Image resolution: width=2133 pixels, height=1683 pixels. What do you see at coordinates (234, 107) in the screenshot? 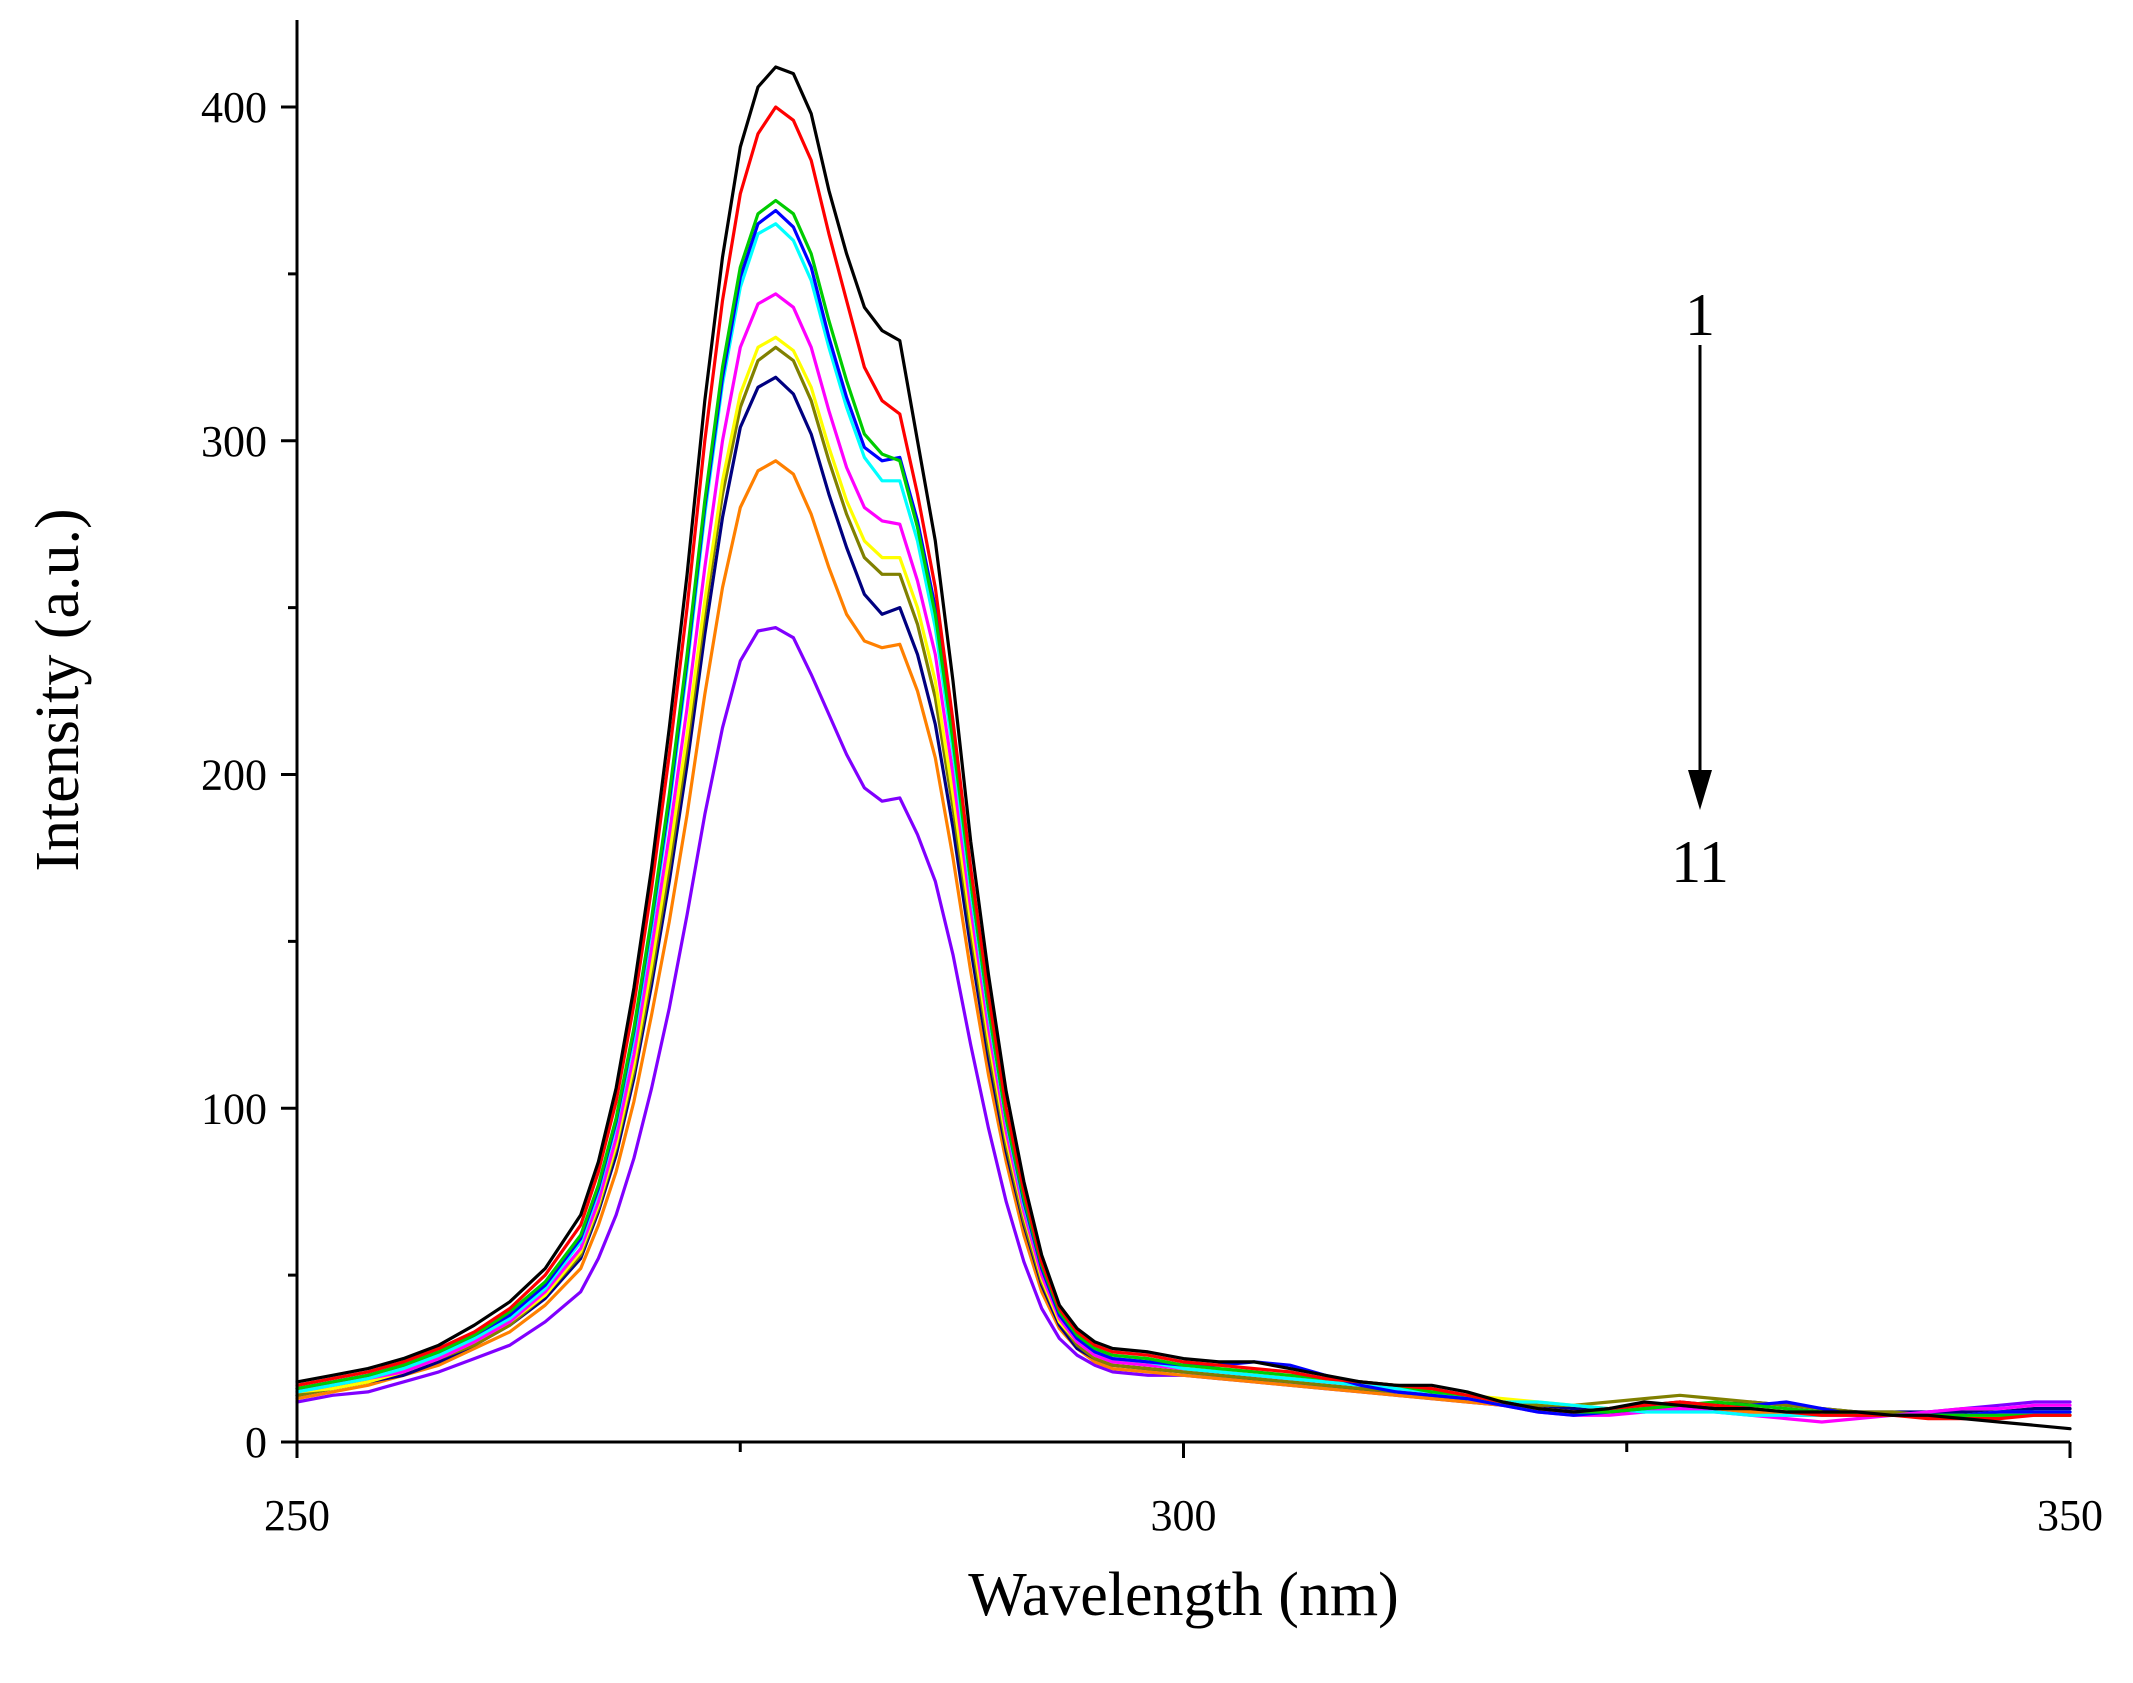
I see `y-tick-label: 400` at bounding box center [234, 107].